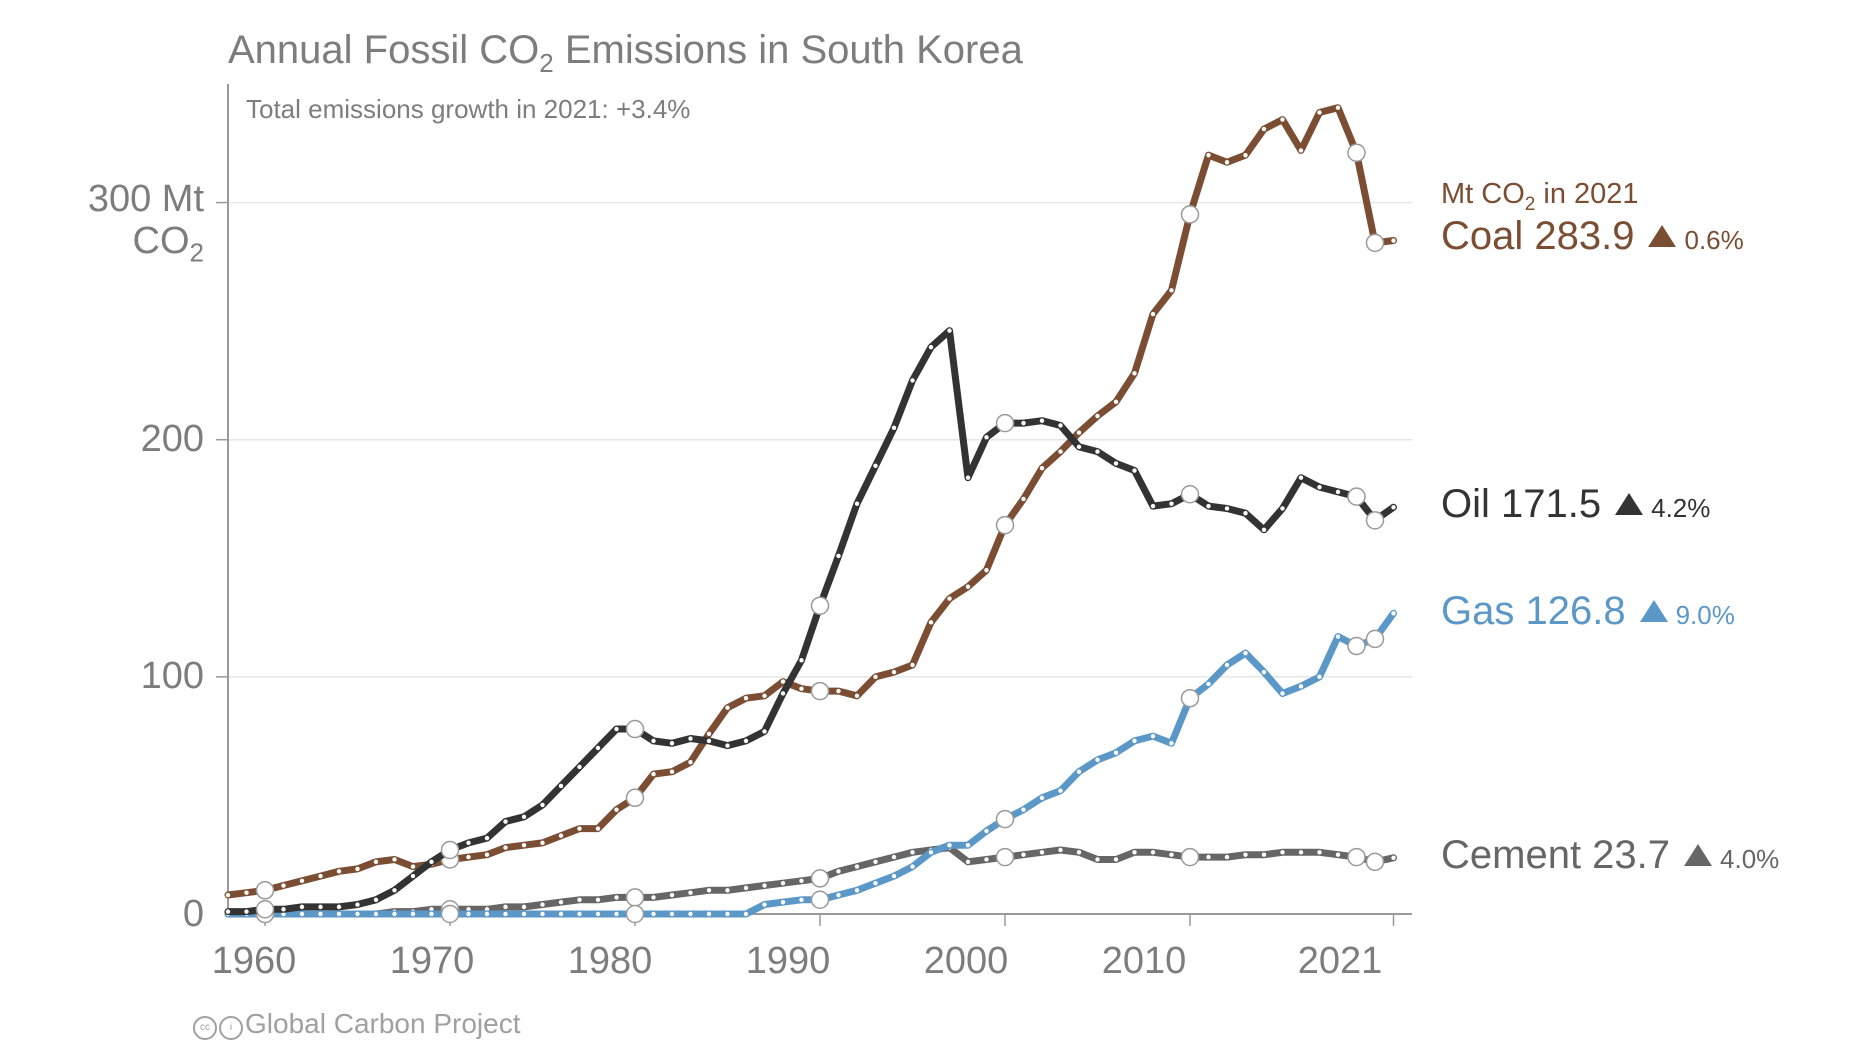 The width and height of the screenshot is (1852, 1042). What do you see at coordinates (339, 907) in the screenshot?
I see `data-point-oil-1964` at bounding box center [339, 907].